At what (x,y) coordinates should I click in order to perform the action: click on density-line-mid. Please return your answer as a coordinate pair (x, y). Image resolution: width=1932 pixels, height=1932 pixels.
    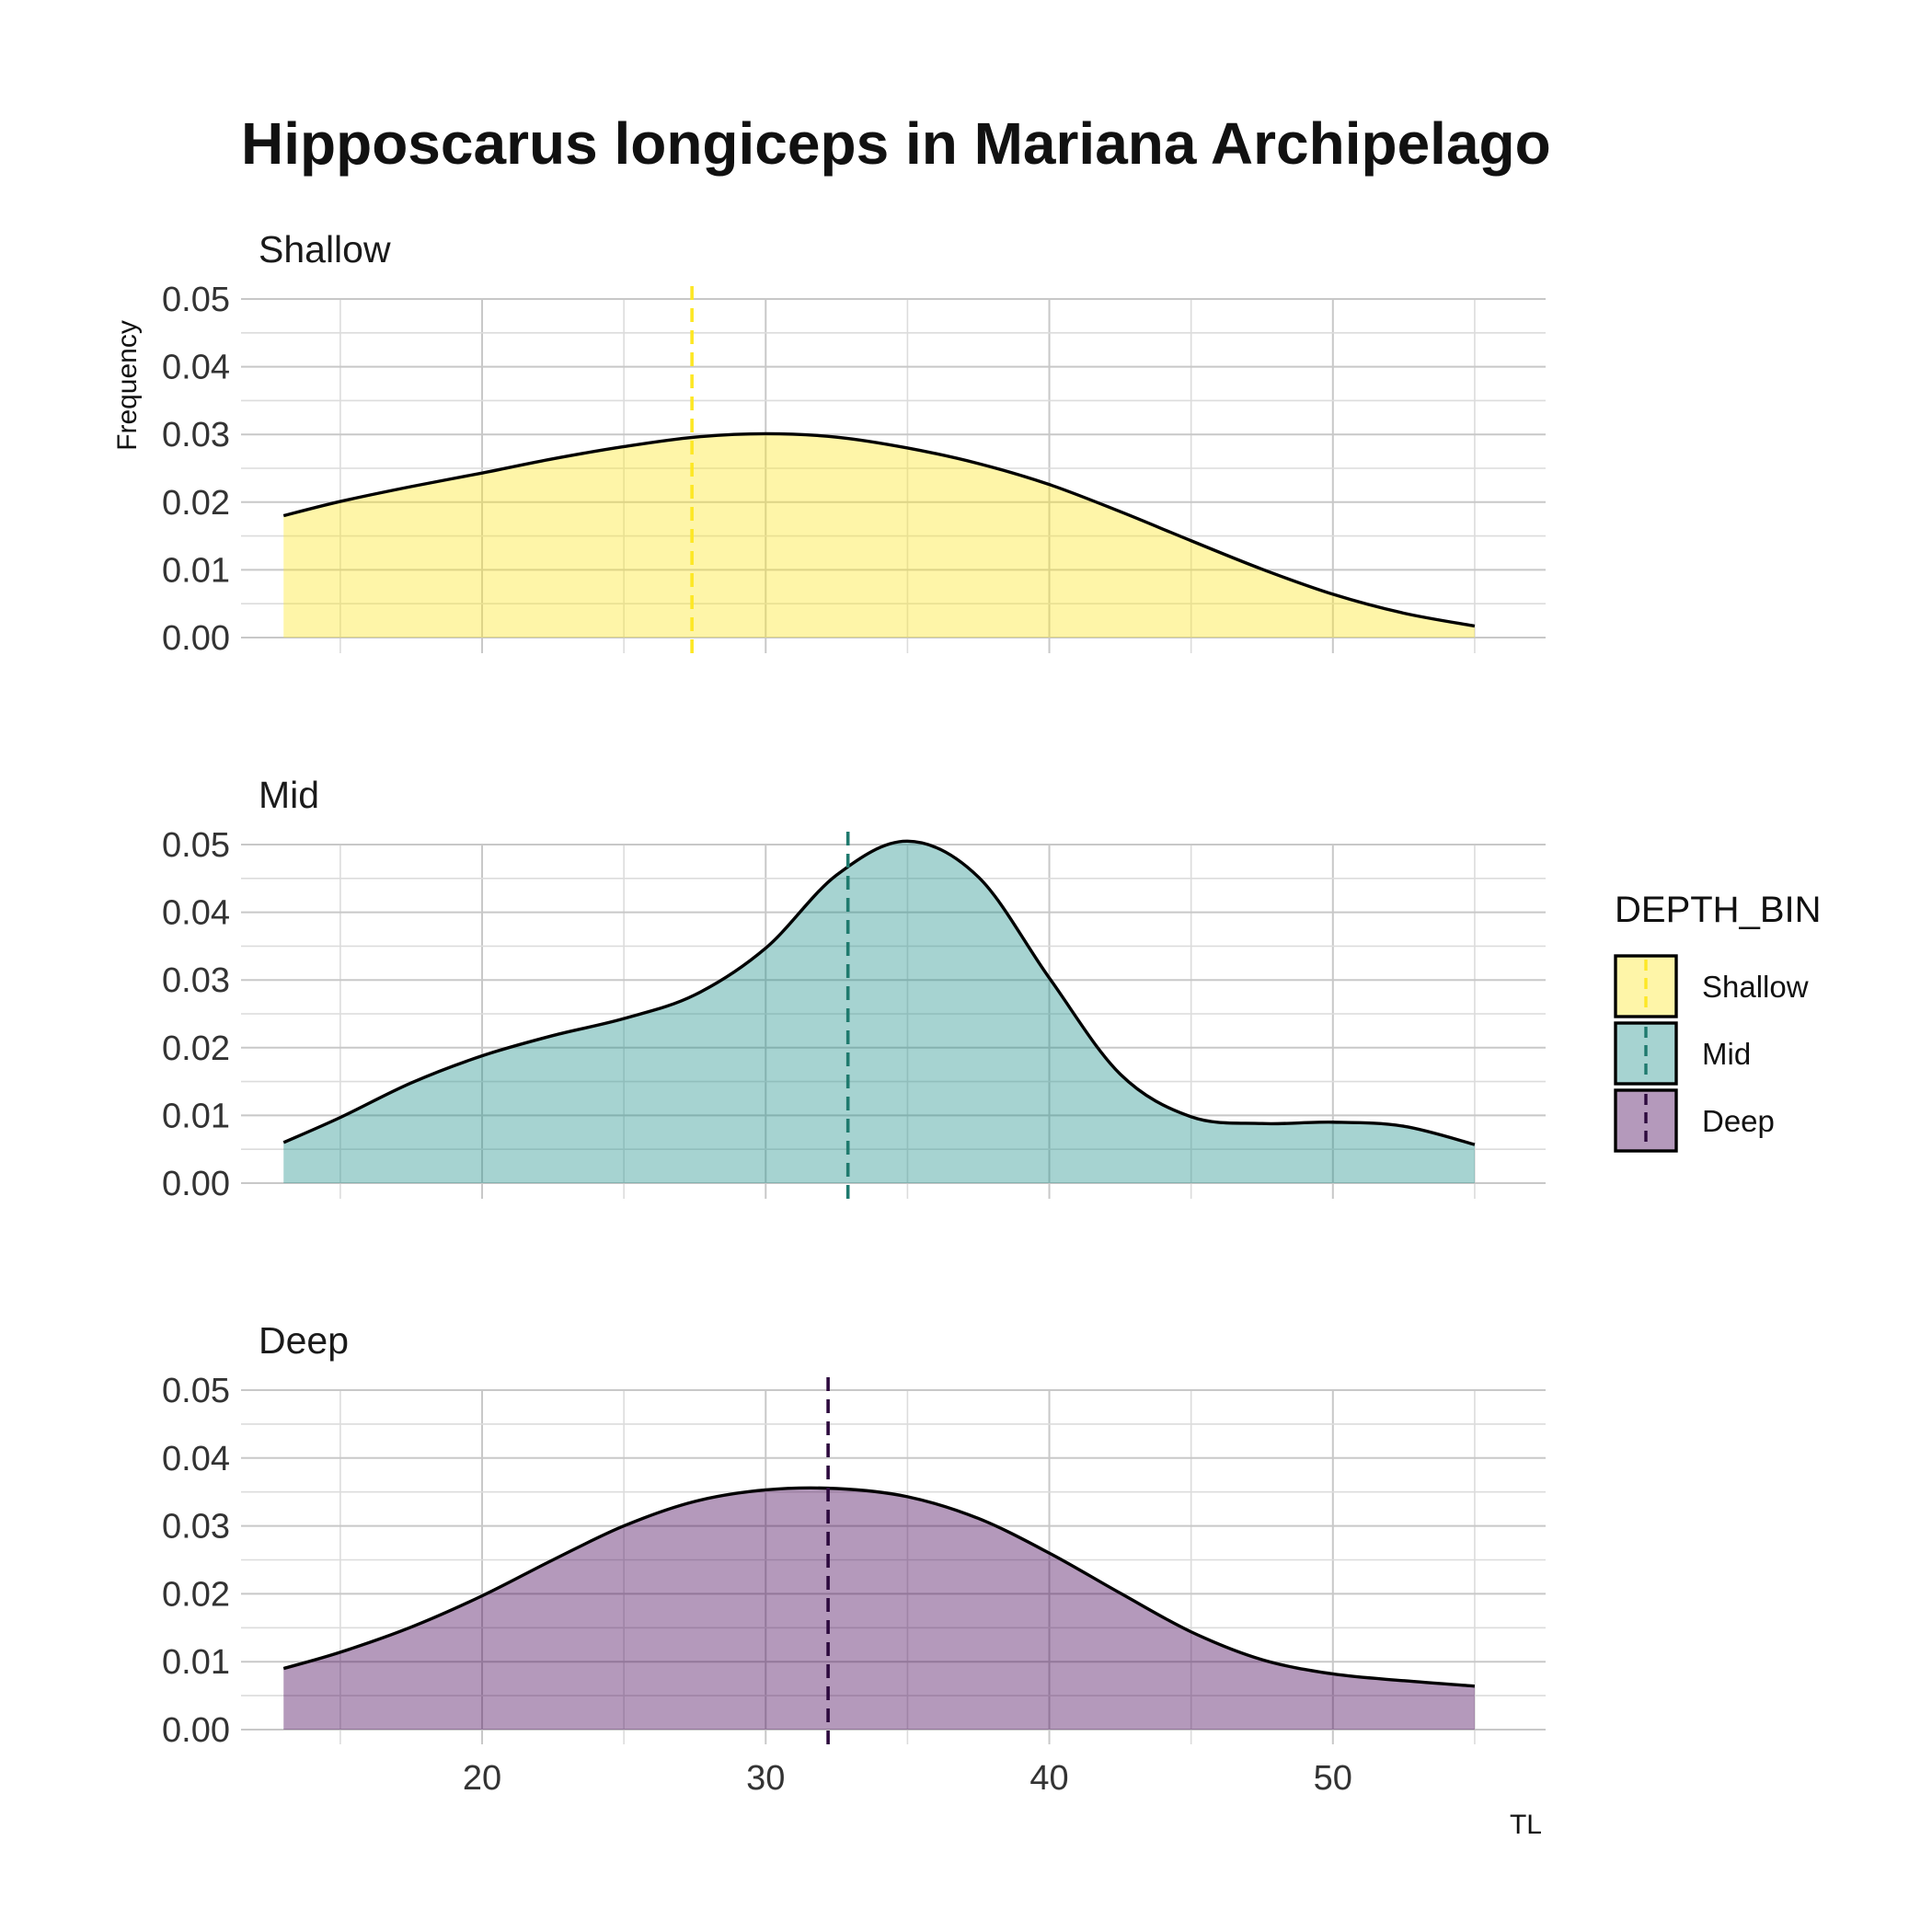
    Looking at the image, I should click on (879, 993).